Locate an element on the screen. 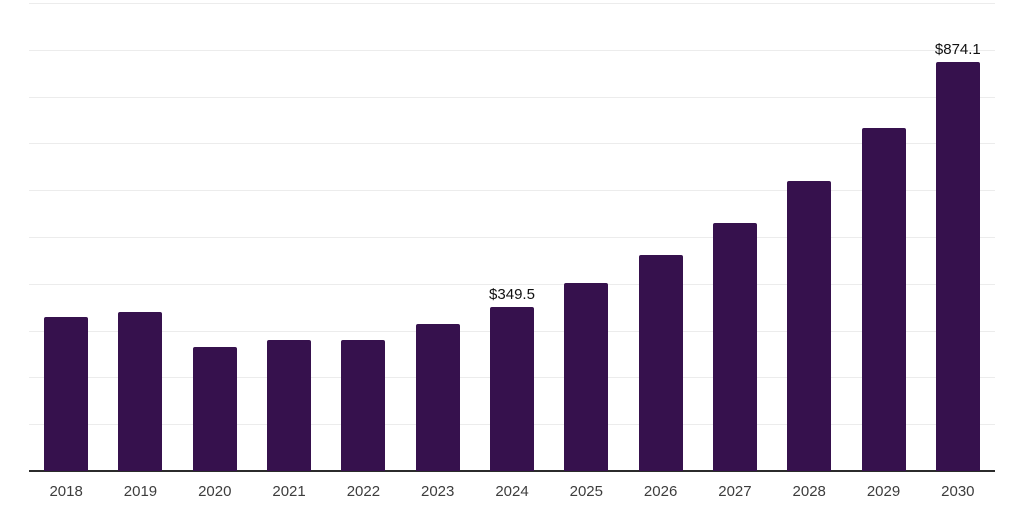 The width and height of the screenshot is (1024, 512). x-axis-label-2020: 2020 is located at coordinates (215, 491).